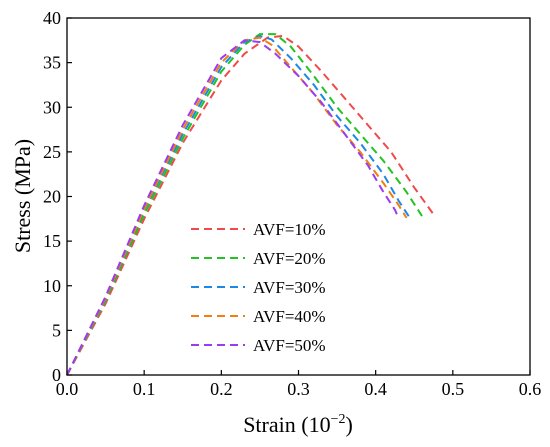 This screenshot has width=550, height=447. Describe the element at coordinates (52, 197) in the screenshot. I see `y-tick-label: 20` at that location.